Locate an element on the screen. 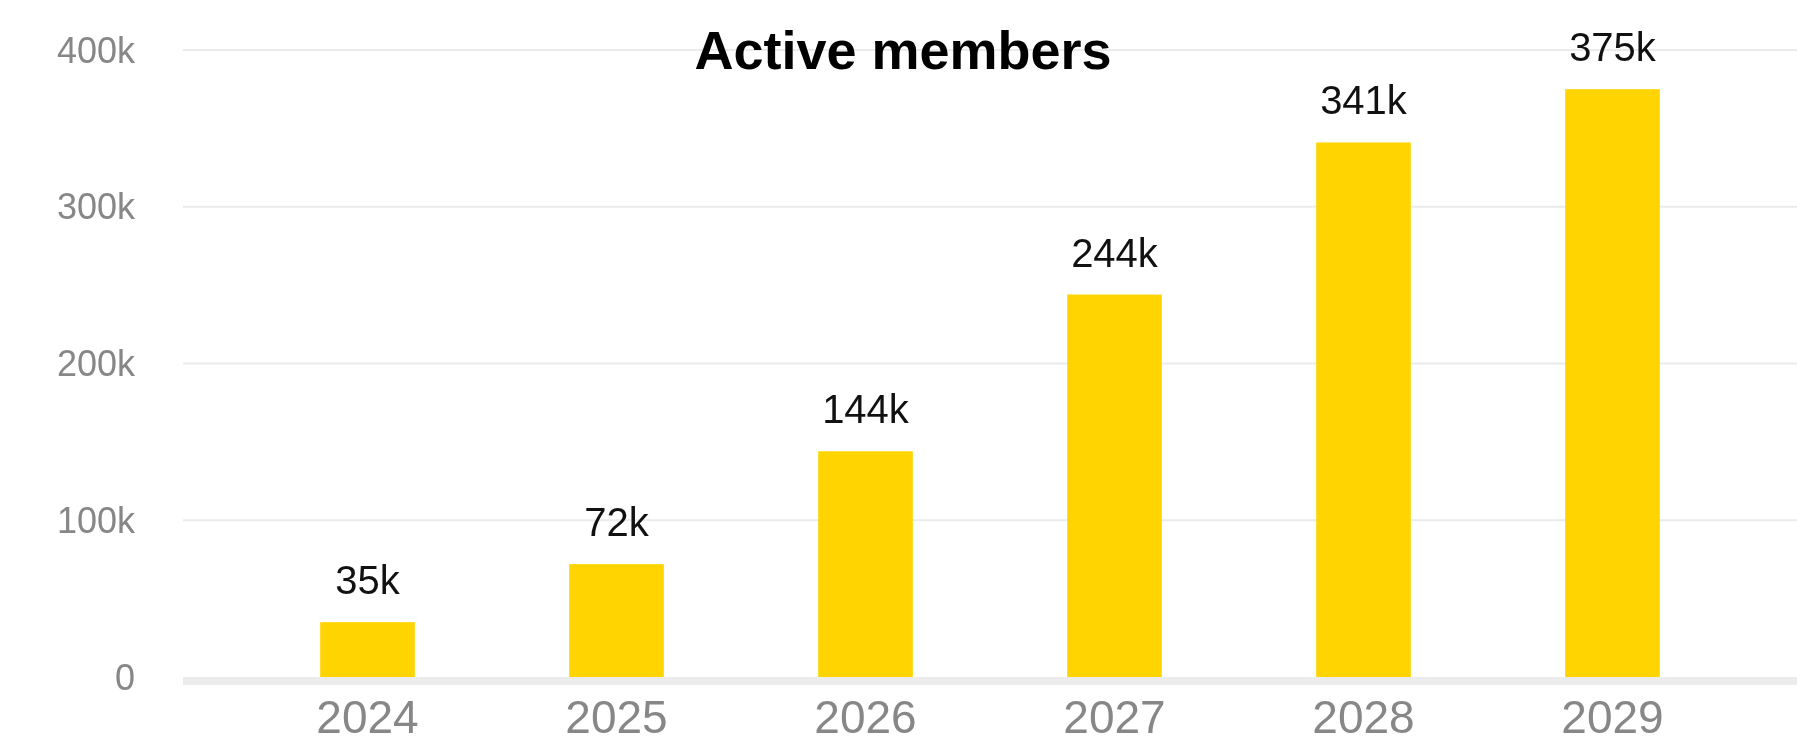  x-tick-label: 2027 is located at coordinates (1114, 717).